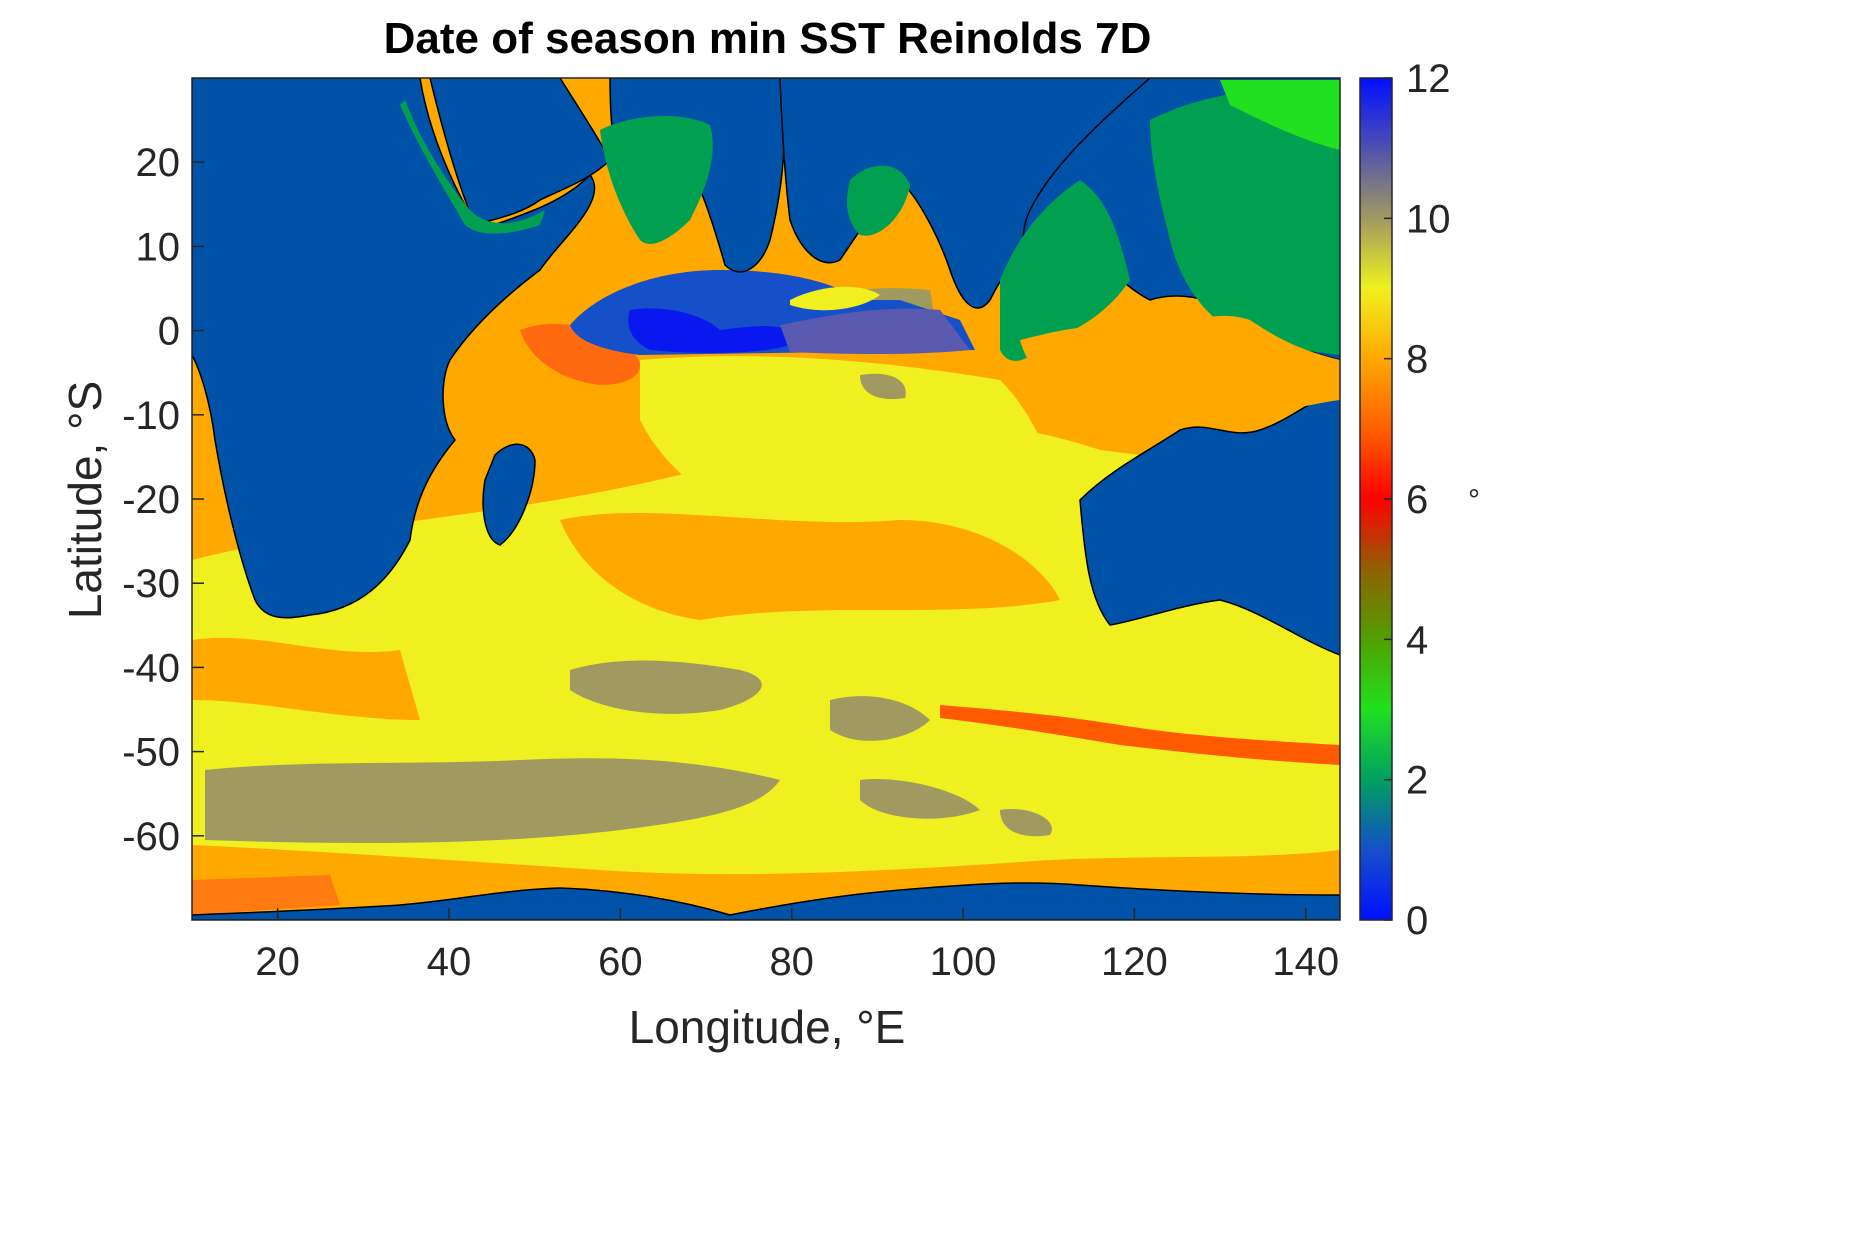  Describe the element at coordinates (151, 753) in the screenshot. I see `y-tick-label: -50` at that location.